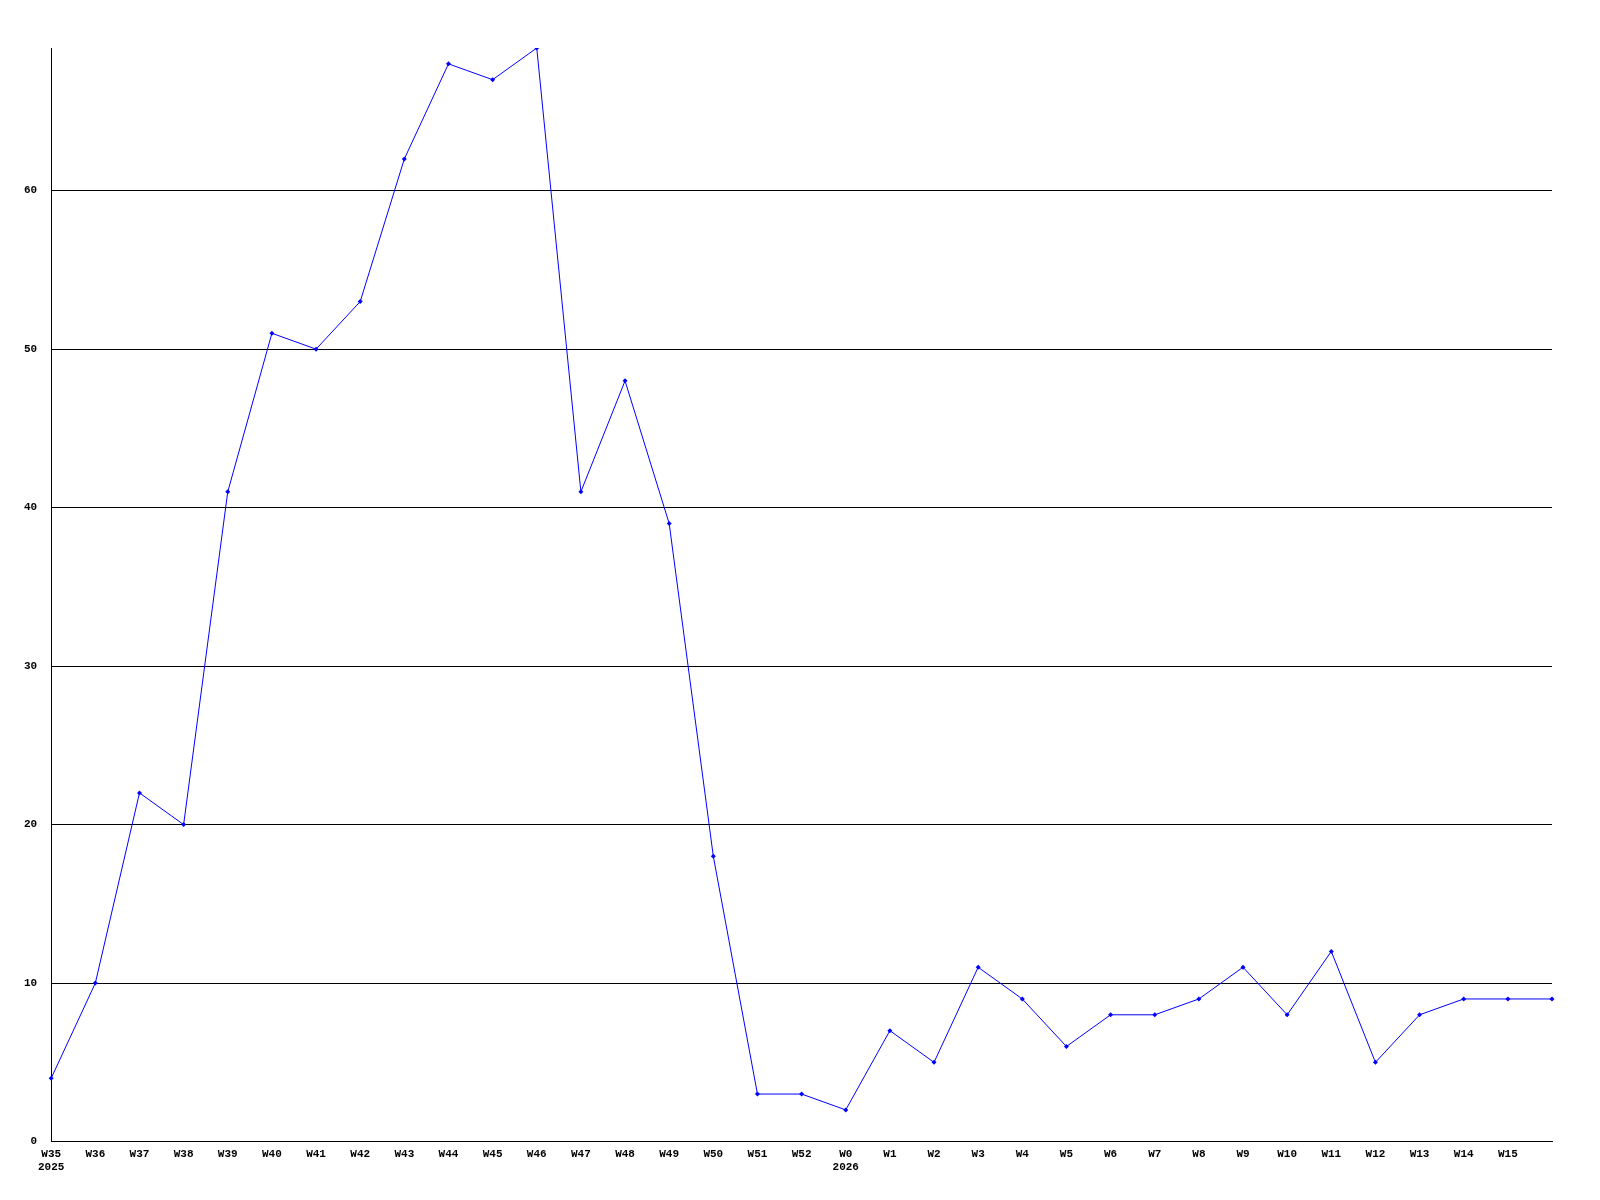 This screenshot has width=1600, height=1200. What do you see at coordinates (448, 1153) in the screenshot?
I see `x-tick-label: W44` at bounding box center [448, 1153].